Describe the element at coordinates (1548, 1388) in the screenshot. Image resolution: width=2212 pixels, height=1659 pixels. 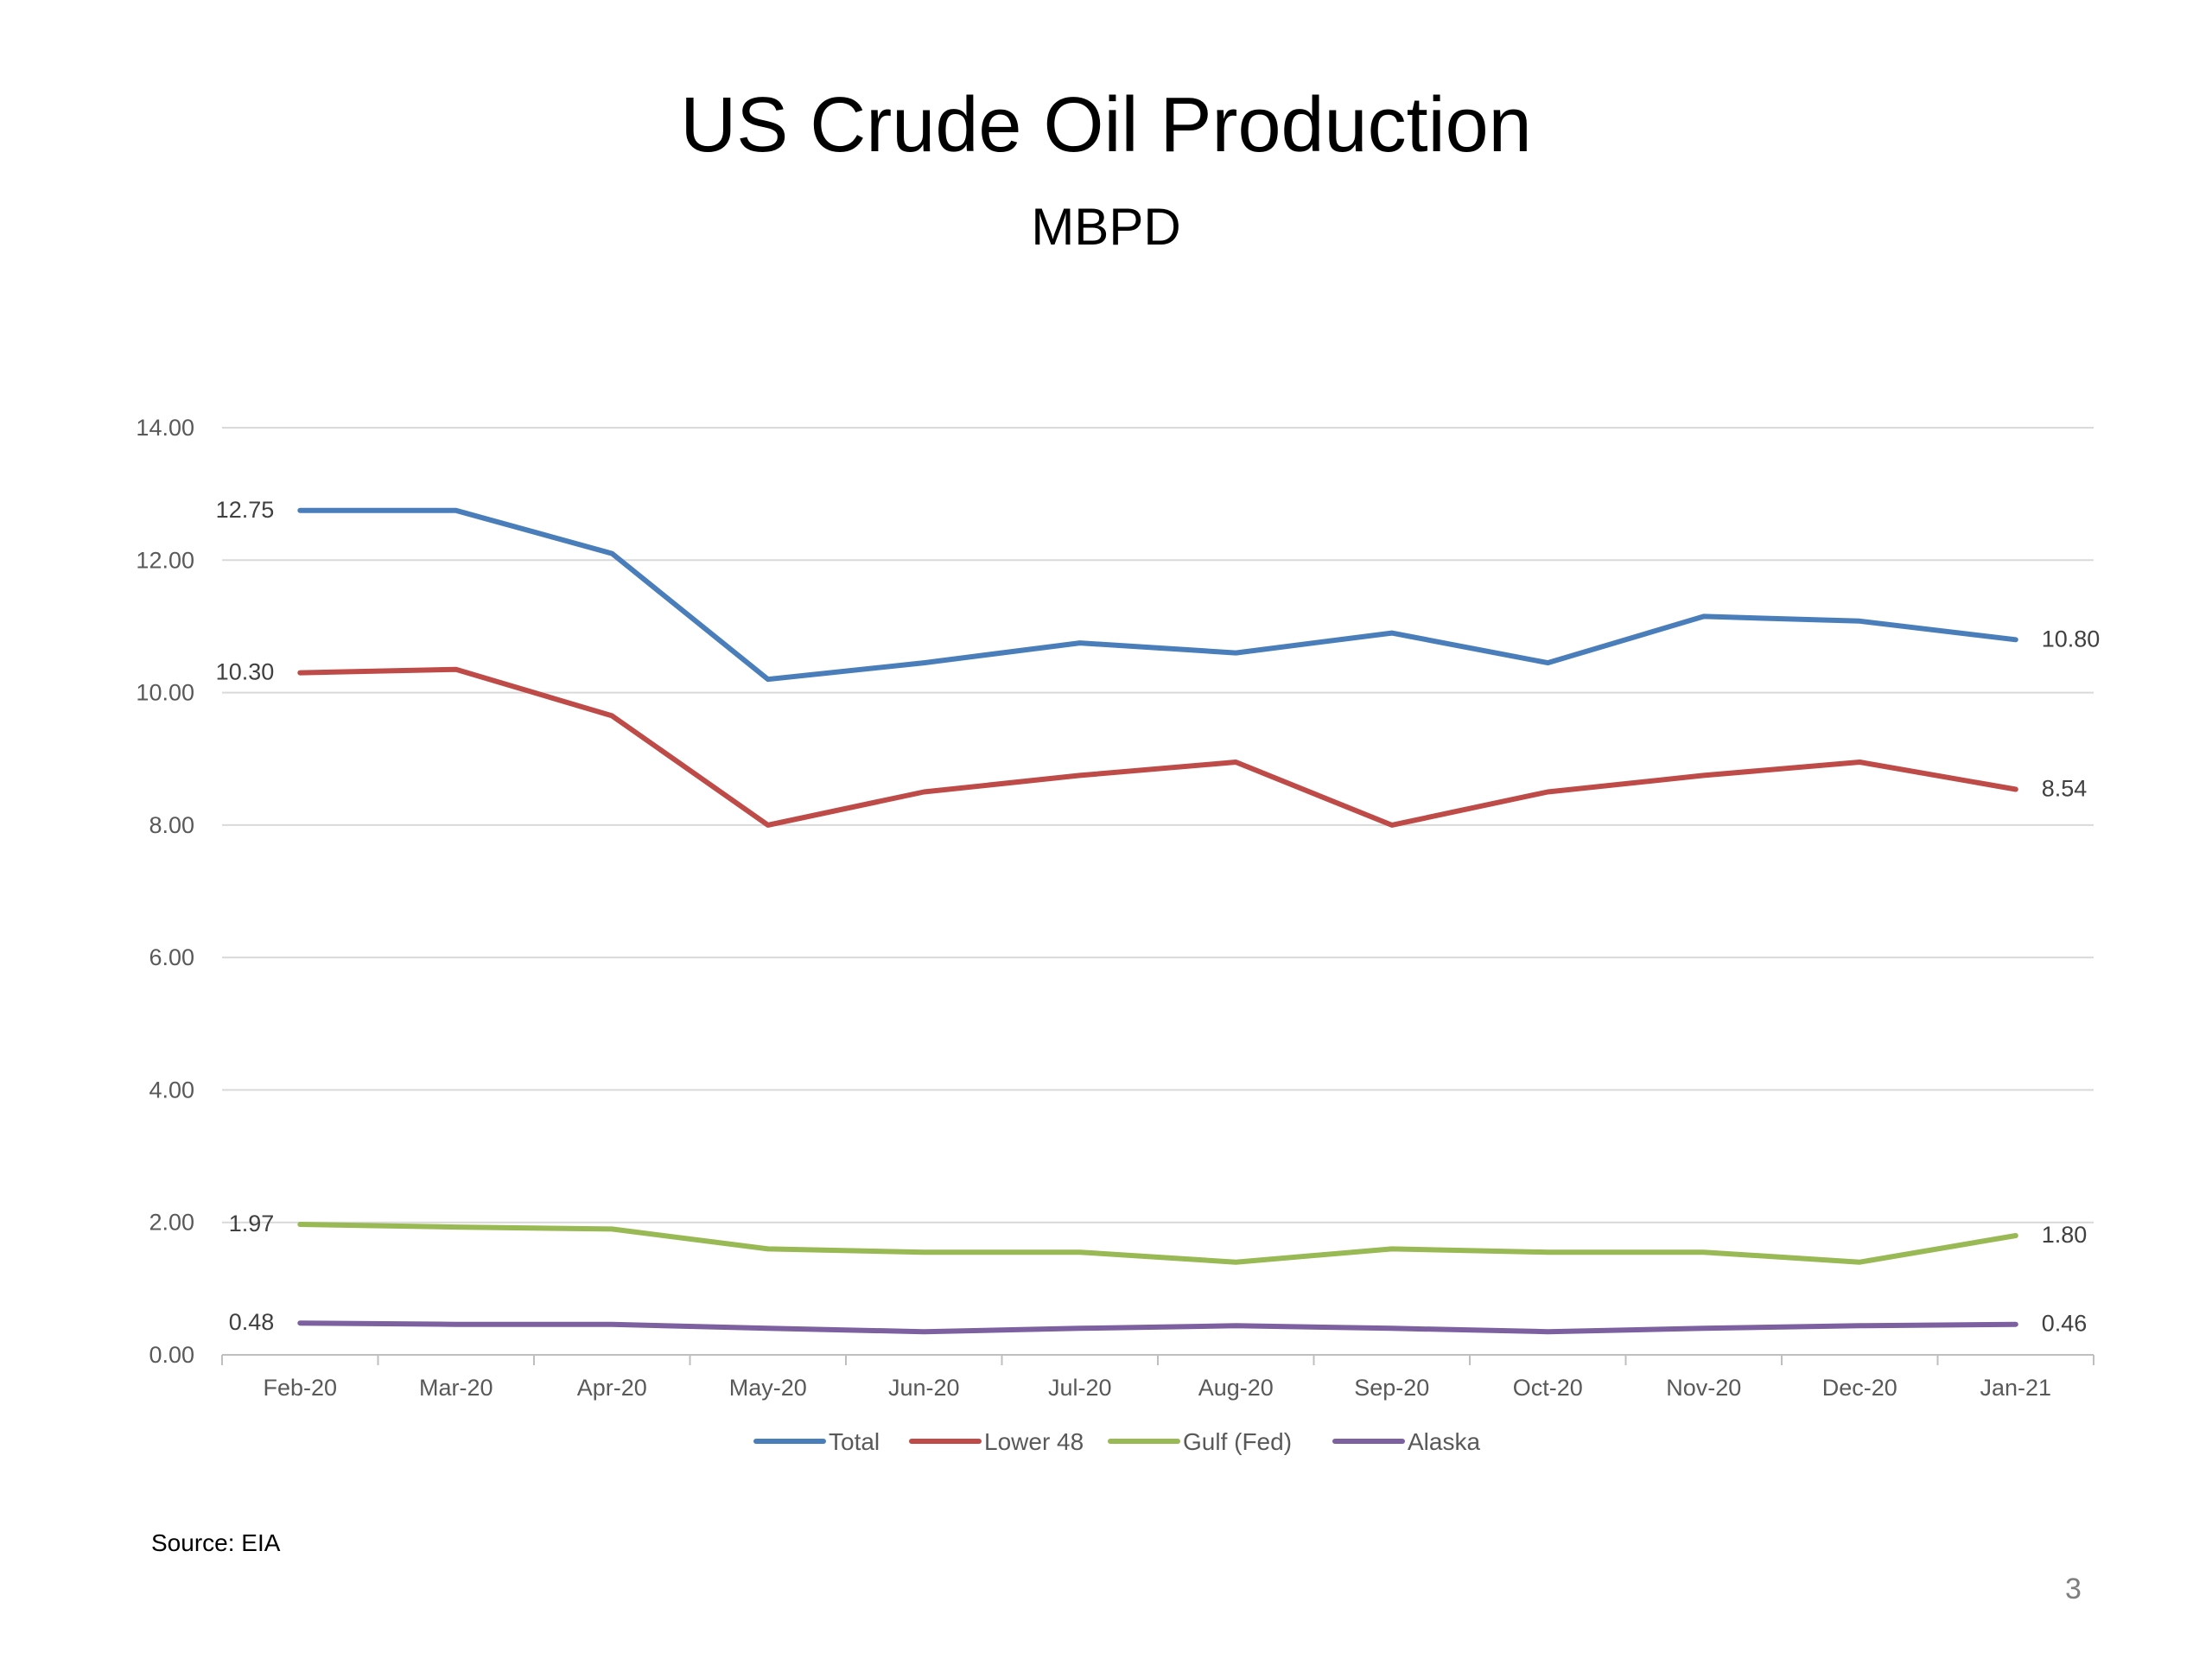
I see `x-tick-label: Oct-20` at that location.